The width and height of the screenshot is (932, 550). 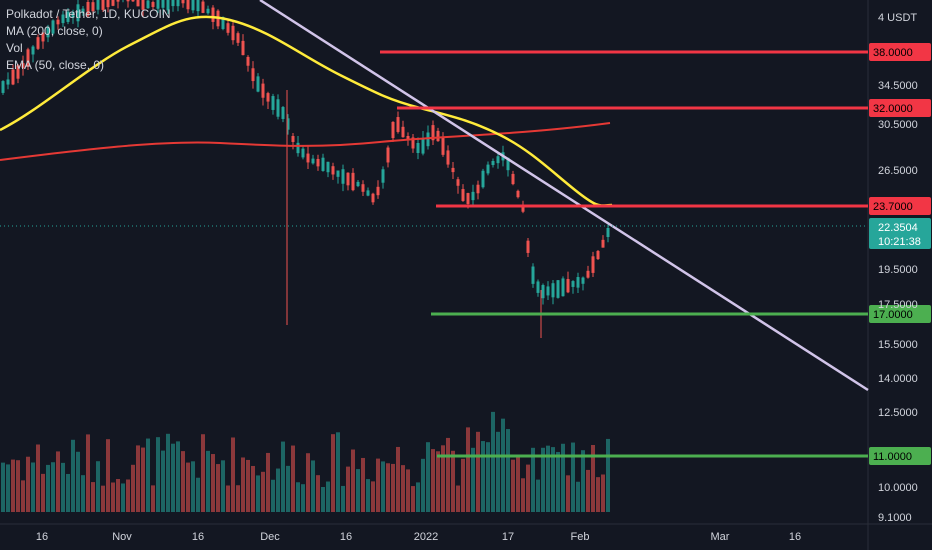 I want to click on indicator-ma200: MA (200, close, 0), so click(x=54, y=31).